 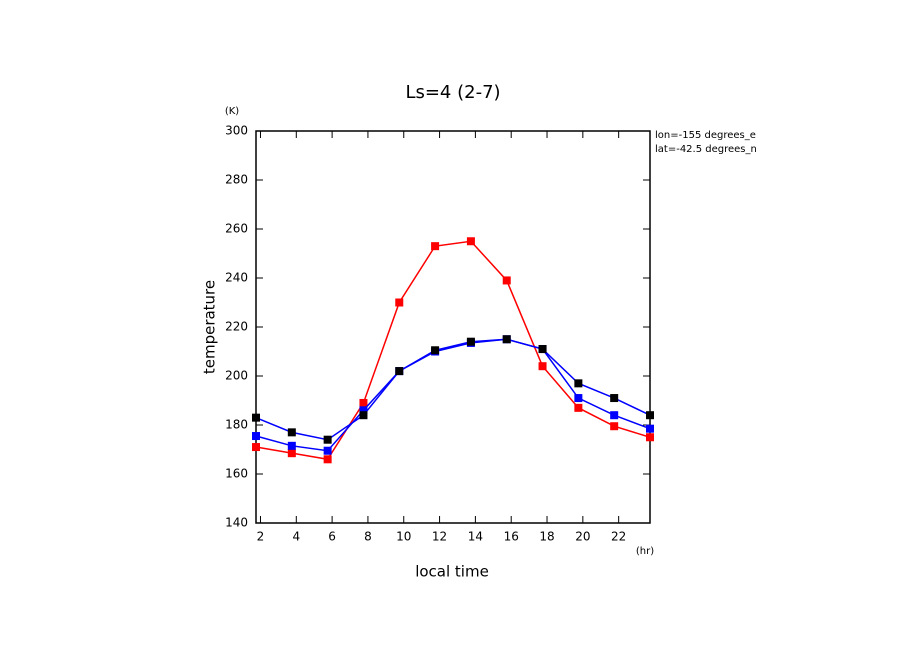 I want to click on x-axis-label: local time, so click(x=452, y=572).